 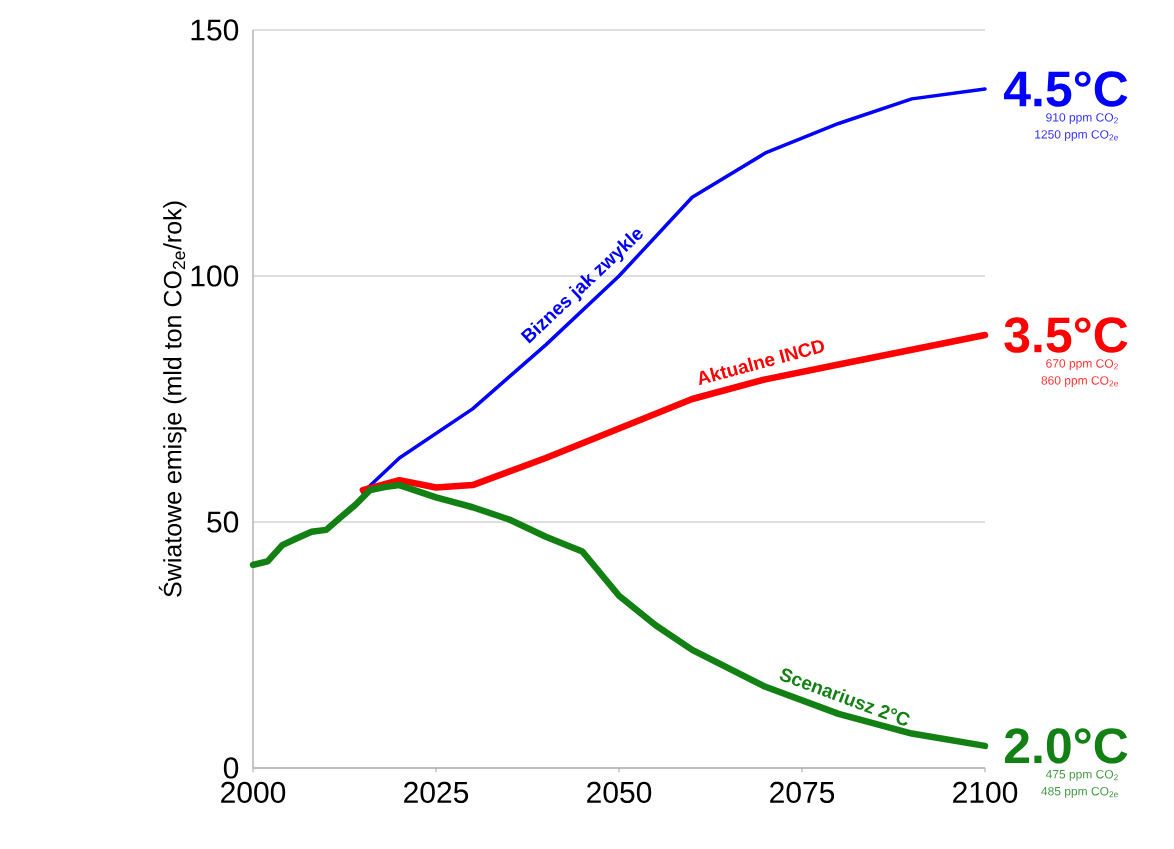 What do you see at coordinates (1066, 746) in the screenshot?
I see `annotation: 2.0°C` at bounding box center [1066, 746].